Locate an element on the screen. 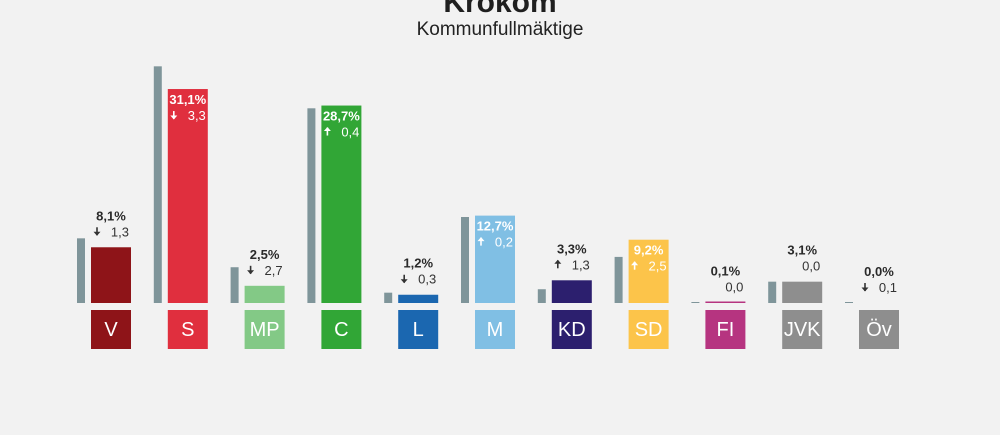  previous-bar-C is located at coordinates (311, 206).